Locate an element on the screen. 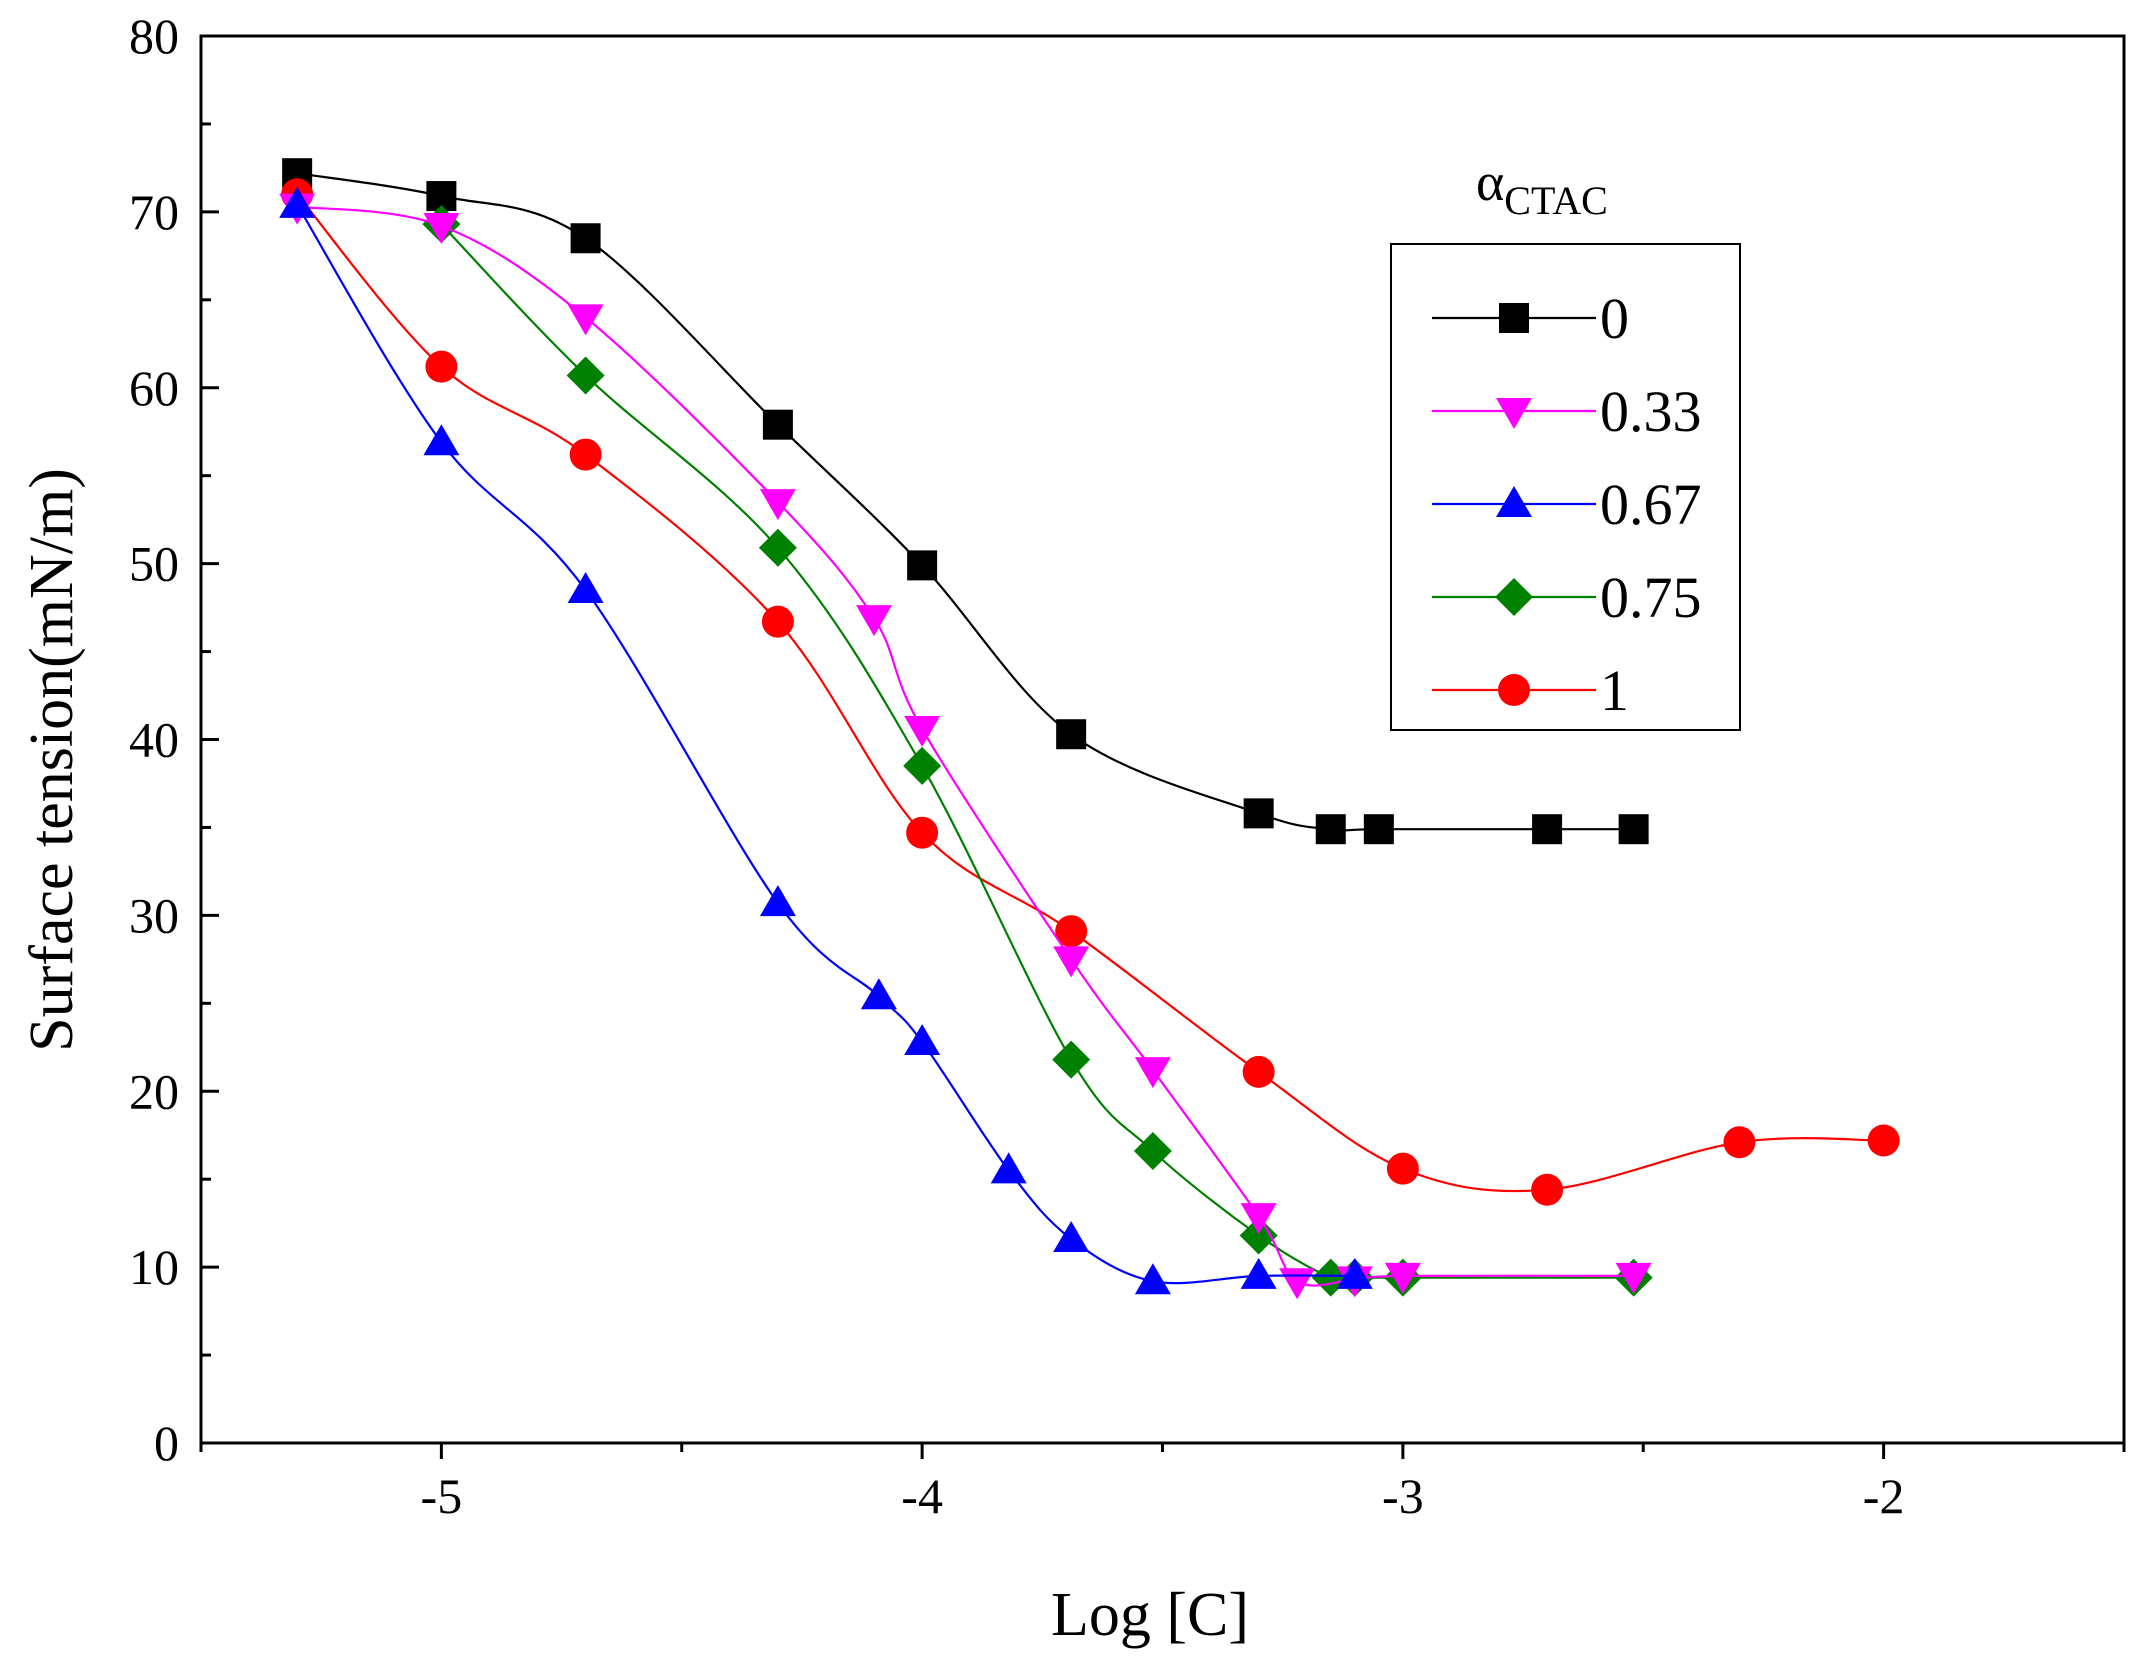 This screenshot has width=2131, height=1666. legend-item-1: 1 is located at coordinates (1530, 690).